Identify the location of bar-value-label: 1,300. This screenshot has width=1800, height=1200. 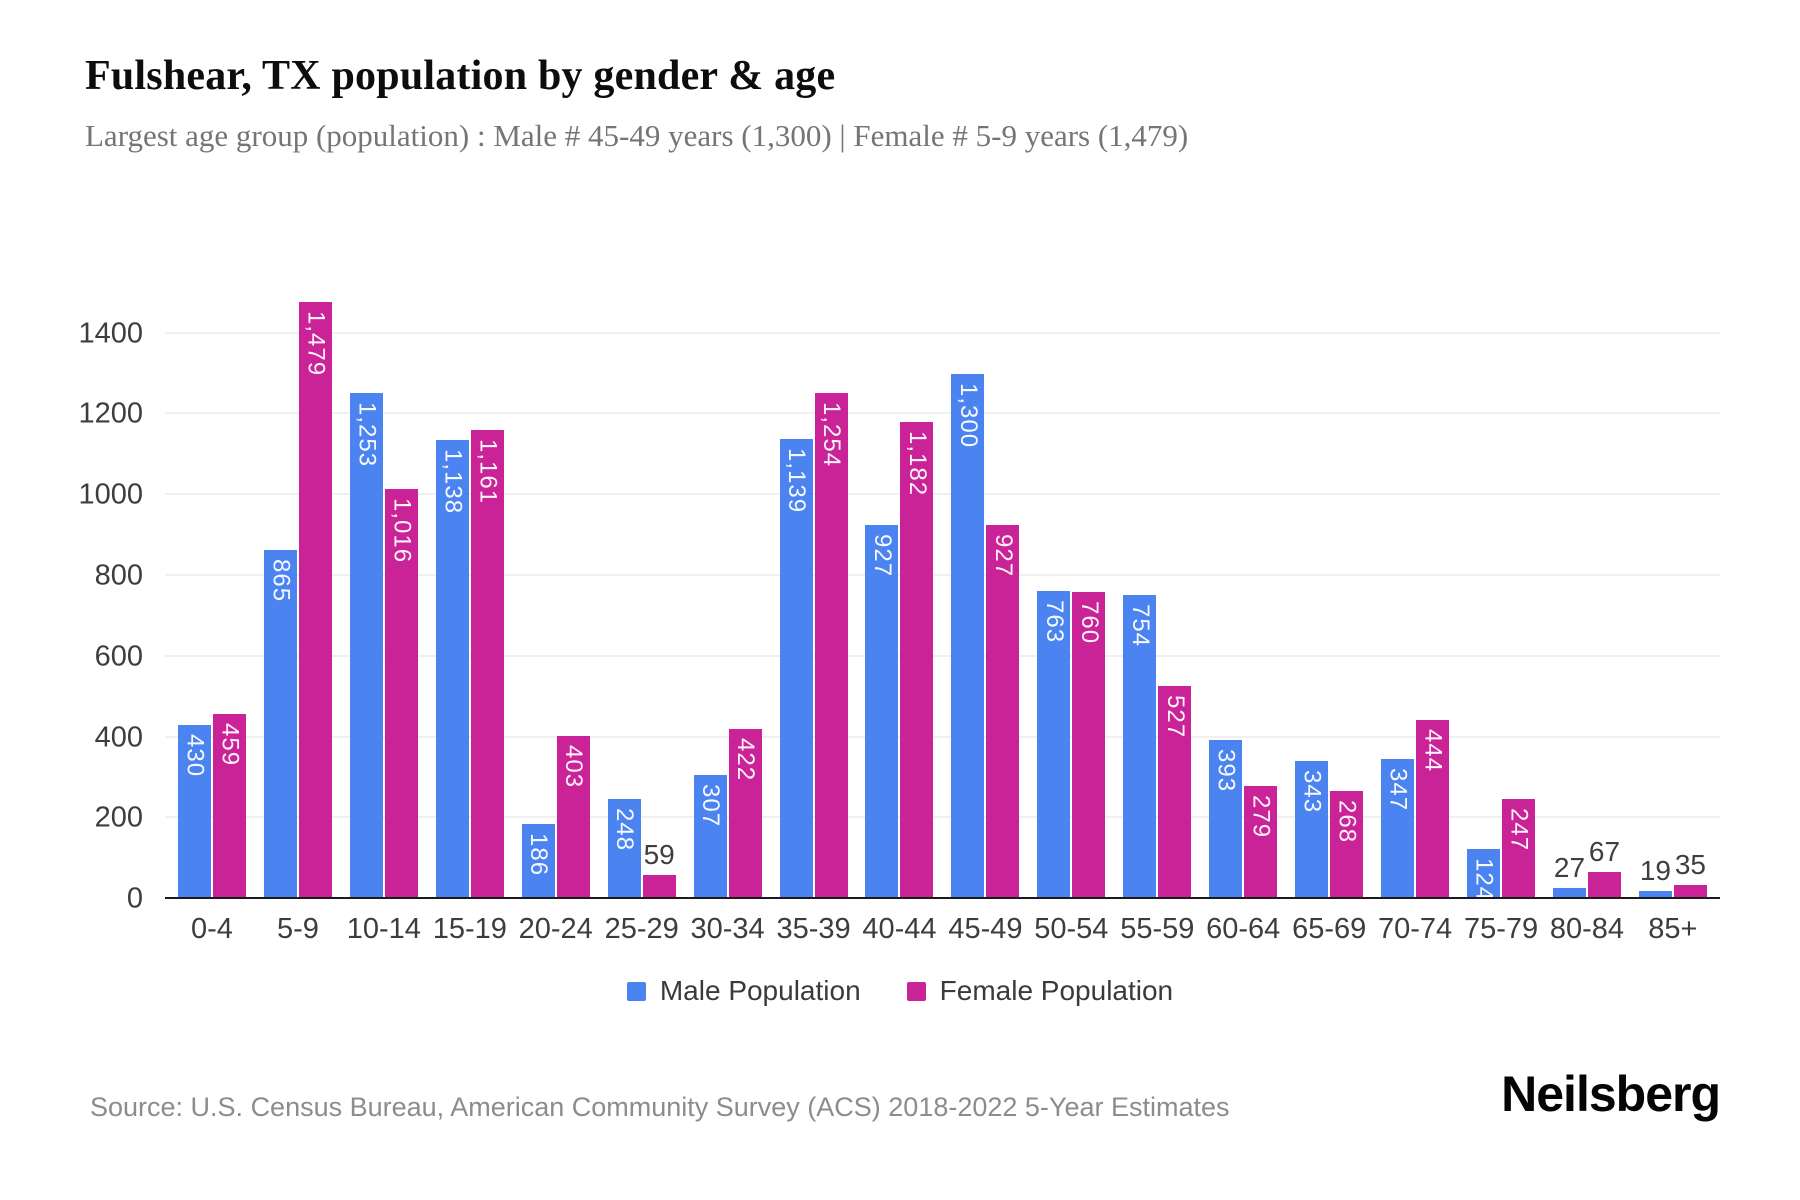
(968, 416).